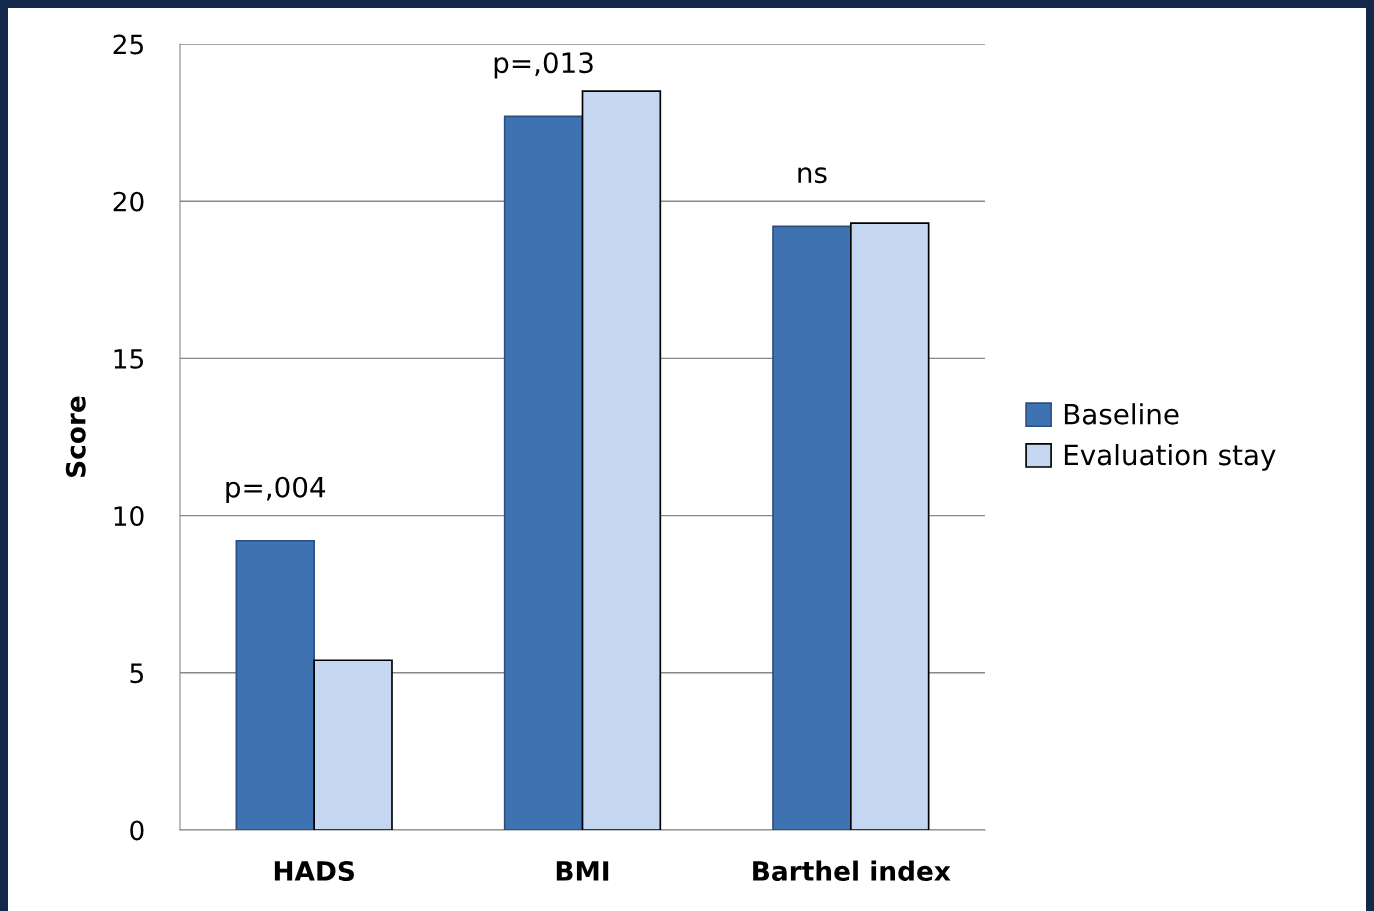 This screenshot has height=911, width=1374. Describe the element at coordinates (137, 830) in the screenshot. I see `y-tick-label: 0` at that location.